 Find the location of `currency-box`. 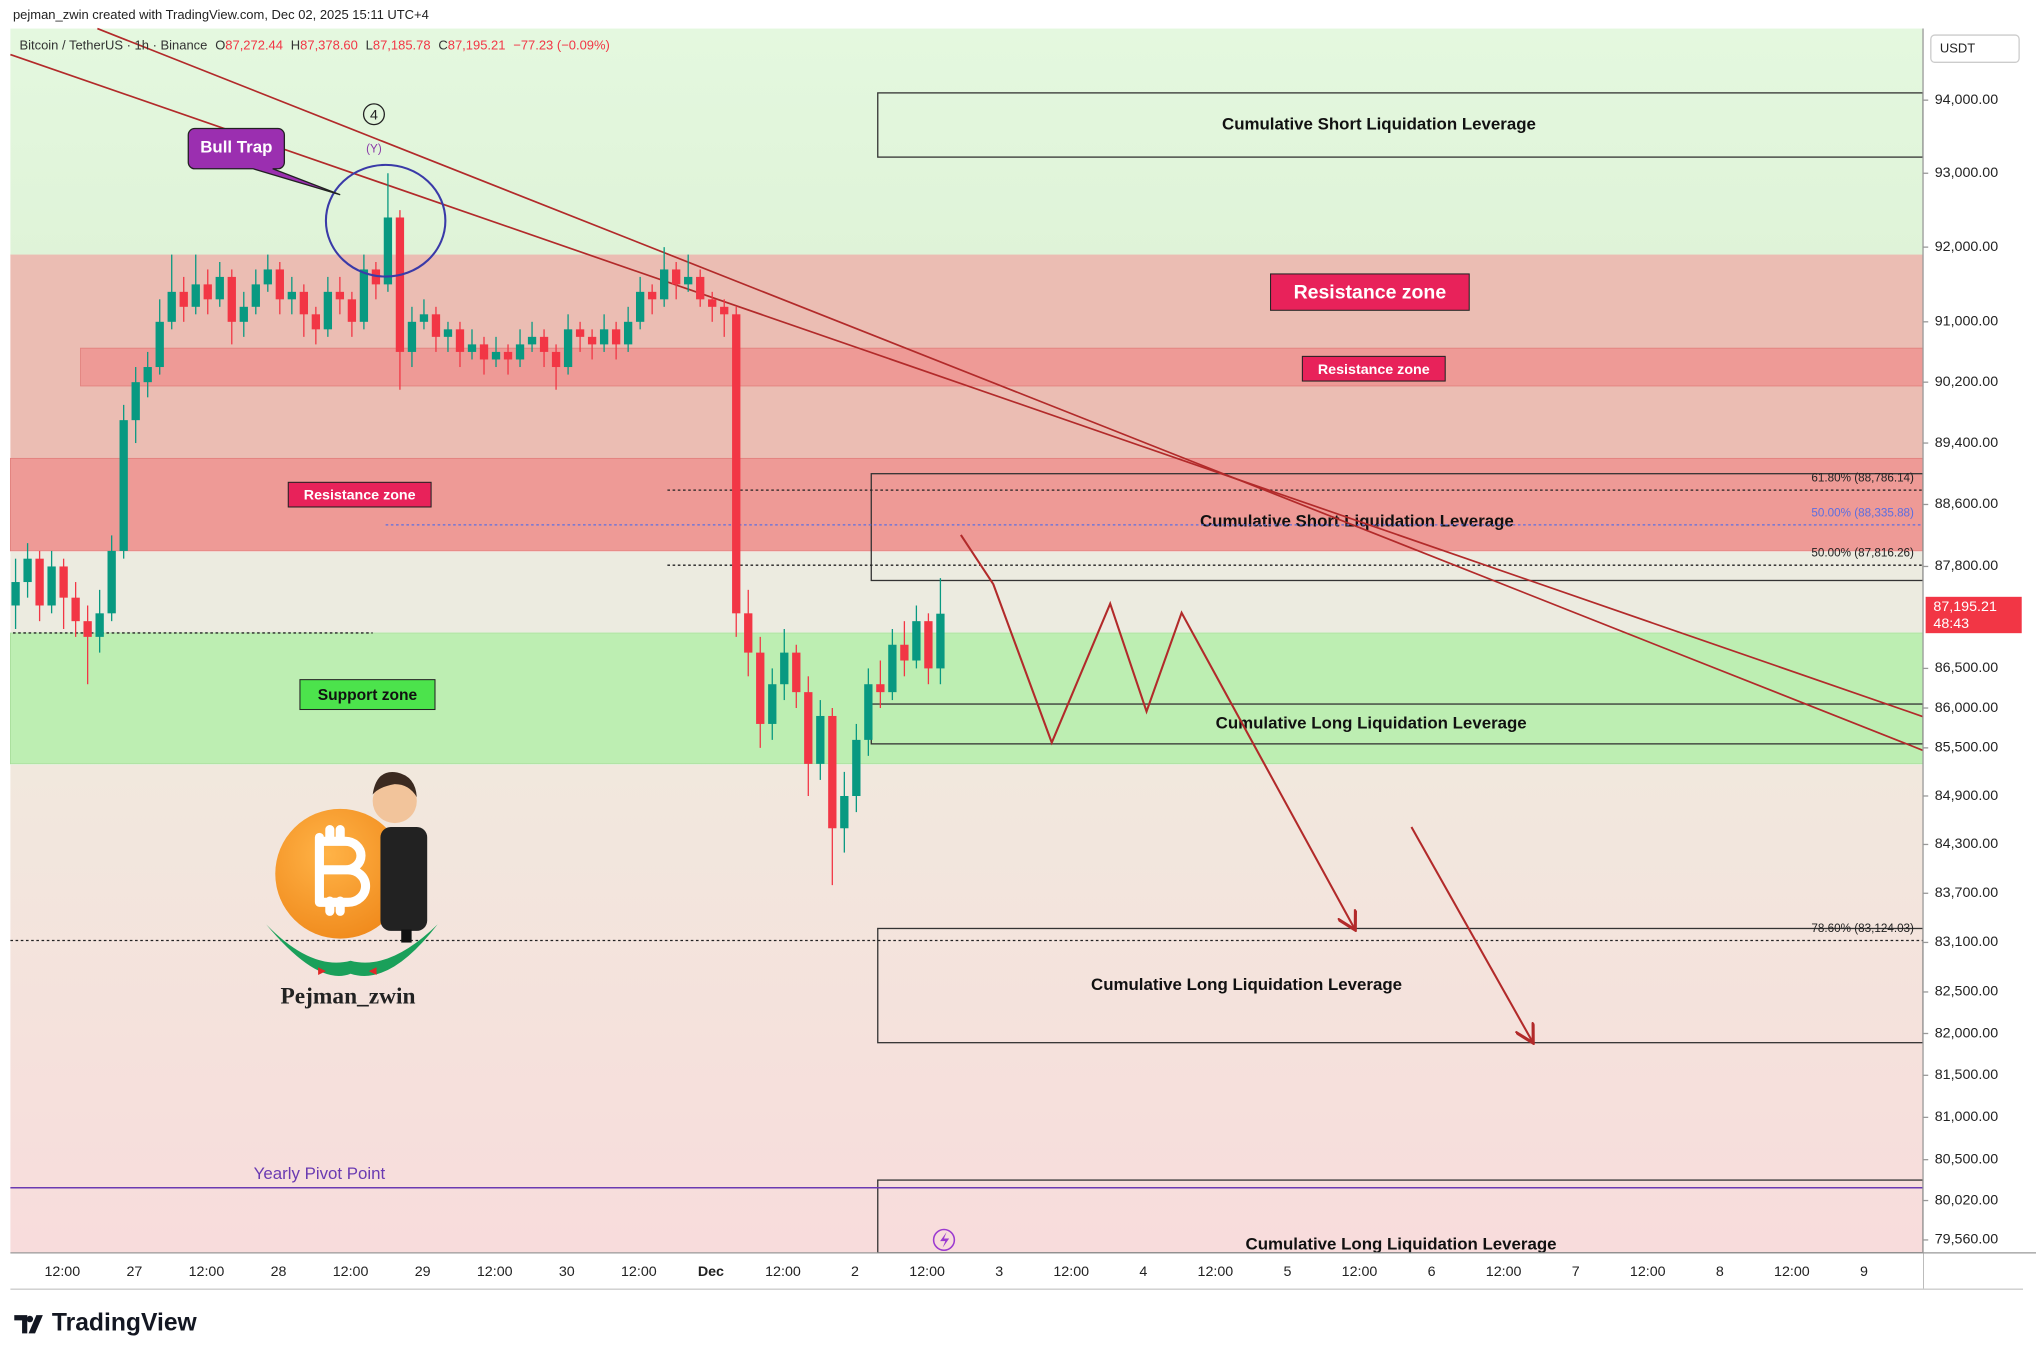

currency-box is located at coordinates (1975, 48).